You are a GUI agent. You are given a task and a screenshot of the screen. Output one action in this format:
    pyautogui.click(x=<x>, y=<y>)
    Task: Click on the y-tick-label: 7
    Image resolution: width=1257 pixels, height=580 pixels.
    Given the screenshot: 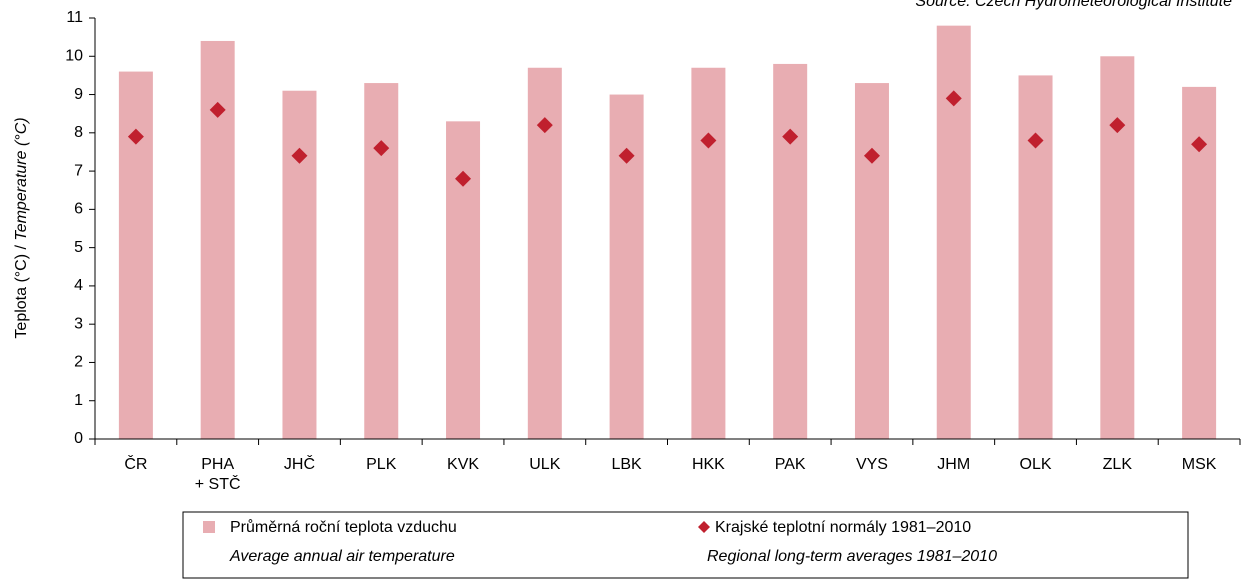 What is the action you would take?
    pyautogui.click(x=78, y=170)
    